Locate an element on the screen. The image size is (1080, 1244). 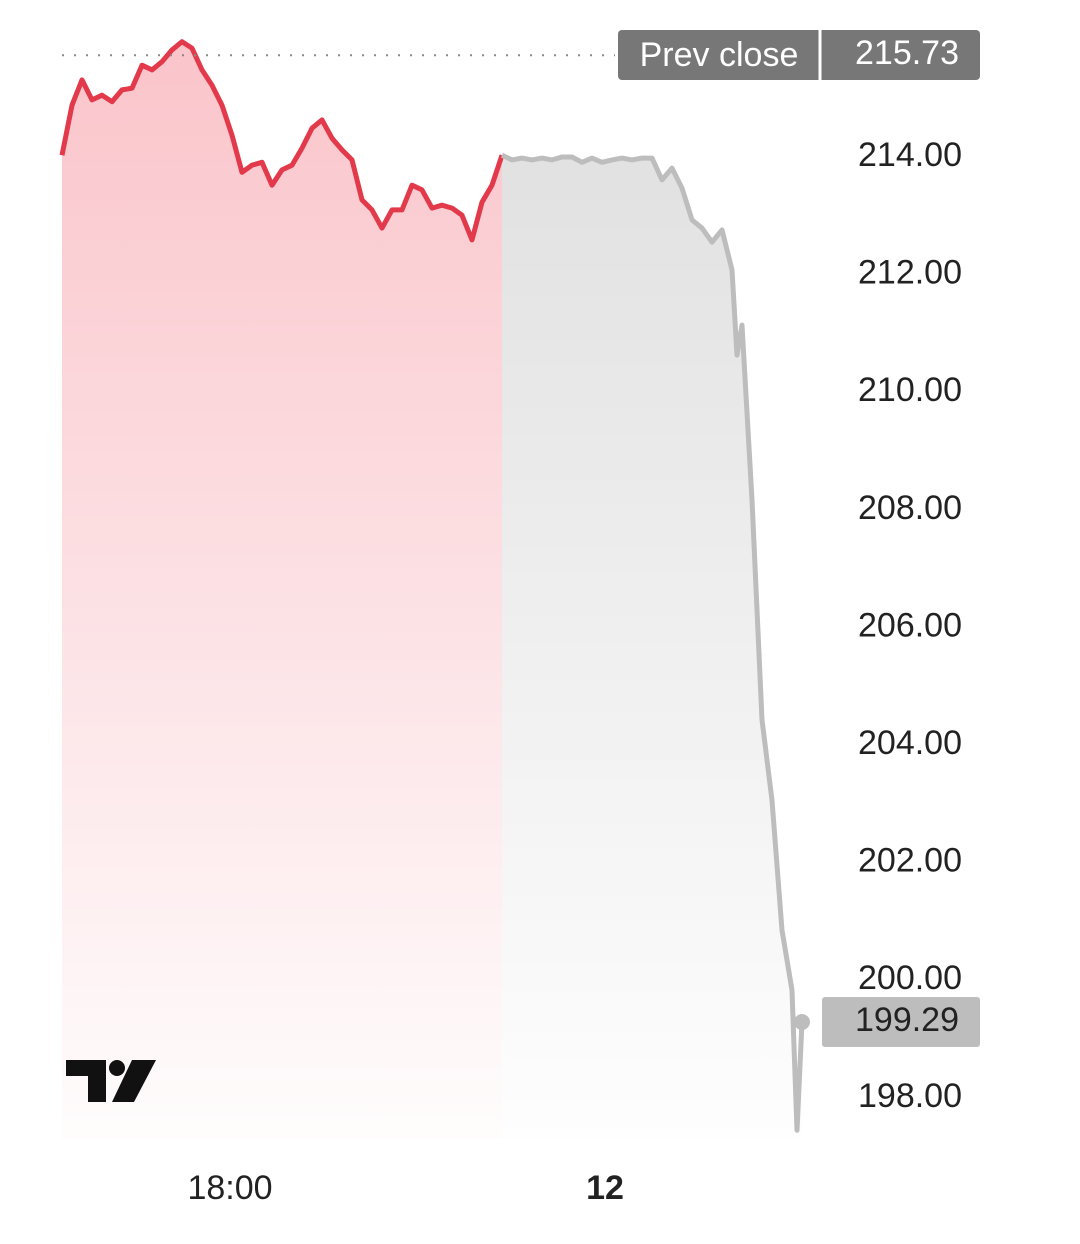
prev-close-box is located at coordinates (799, 55).